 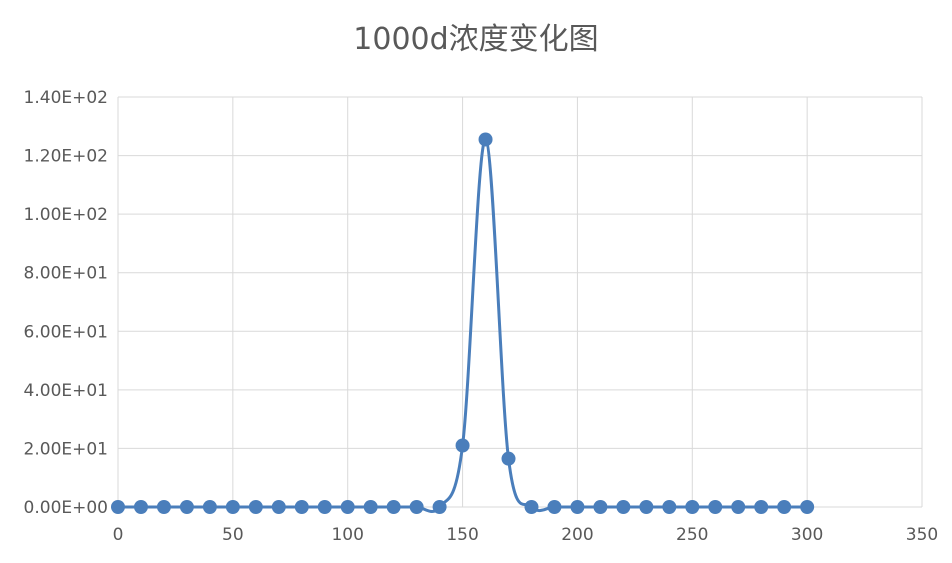 I want to click on x-tick-labels: 0 50 100 150 200 250 300 350, so click(x=526, y=535).